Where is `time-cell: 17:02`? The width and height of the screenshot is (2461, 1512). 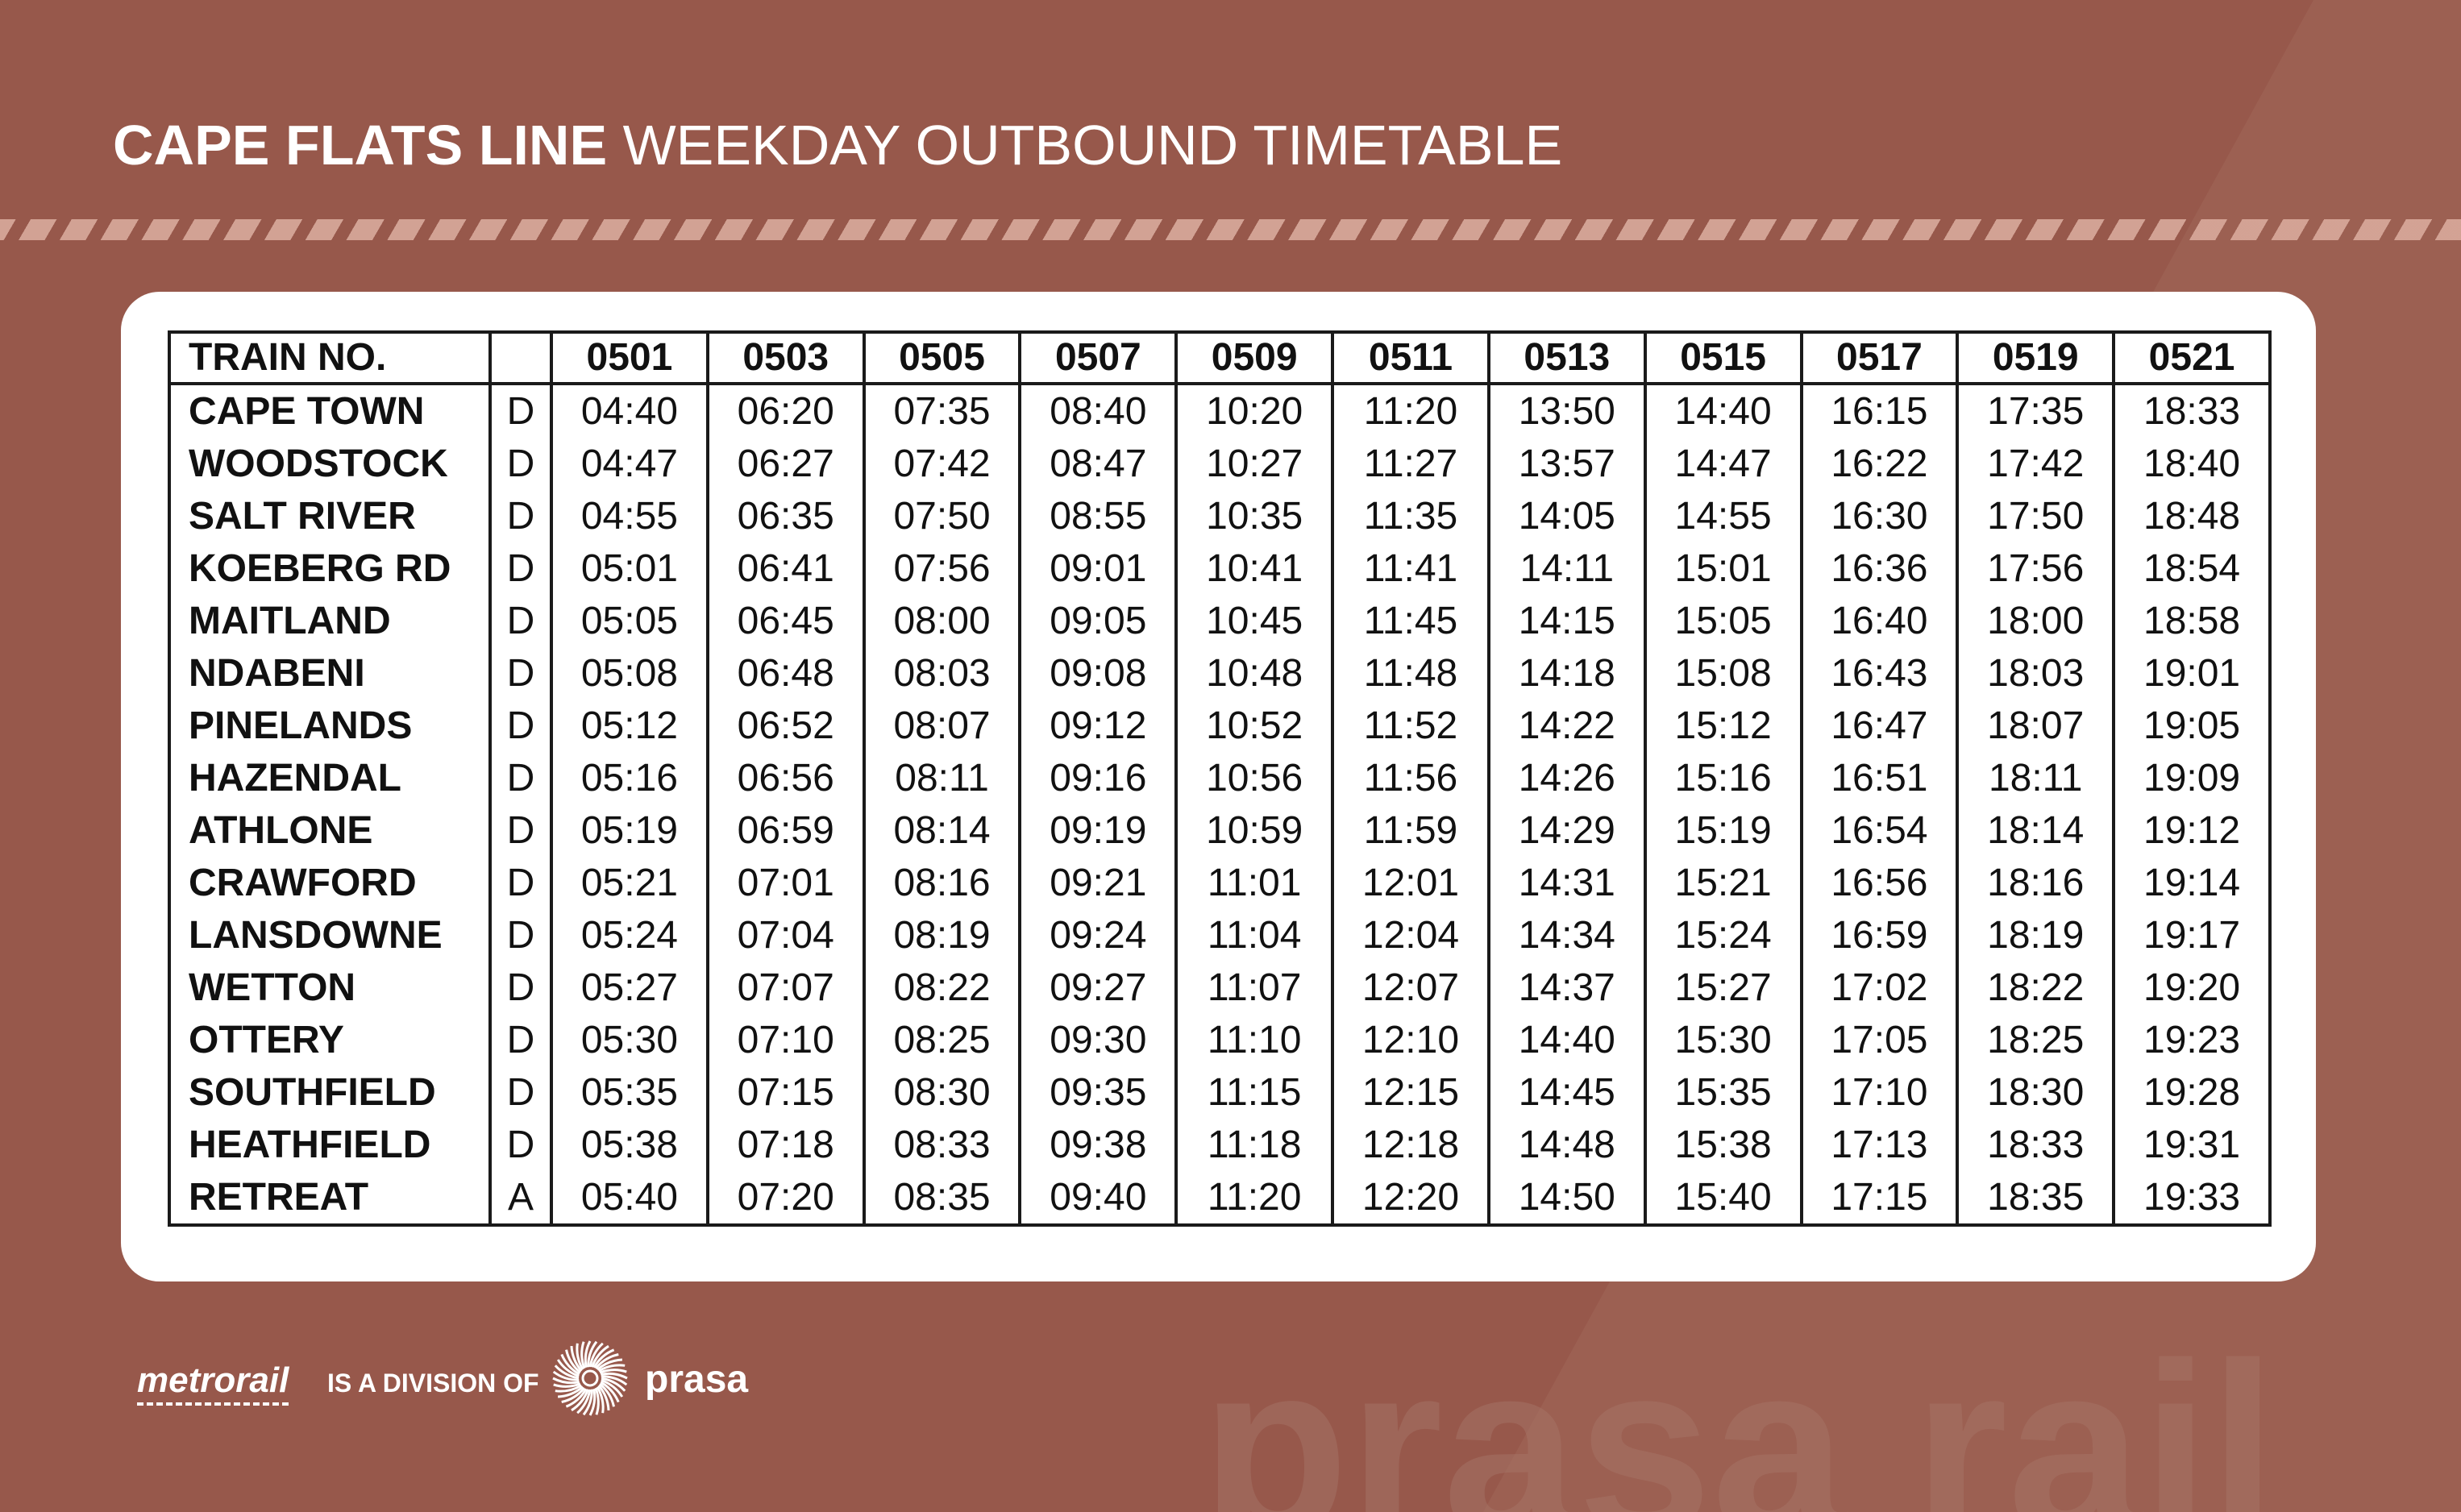
time-cell: 17:02 is located at coordinates (1879, 988).